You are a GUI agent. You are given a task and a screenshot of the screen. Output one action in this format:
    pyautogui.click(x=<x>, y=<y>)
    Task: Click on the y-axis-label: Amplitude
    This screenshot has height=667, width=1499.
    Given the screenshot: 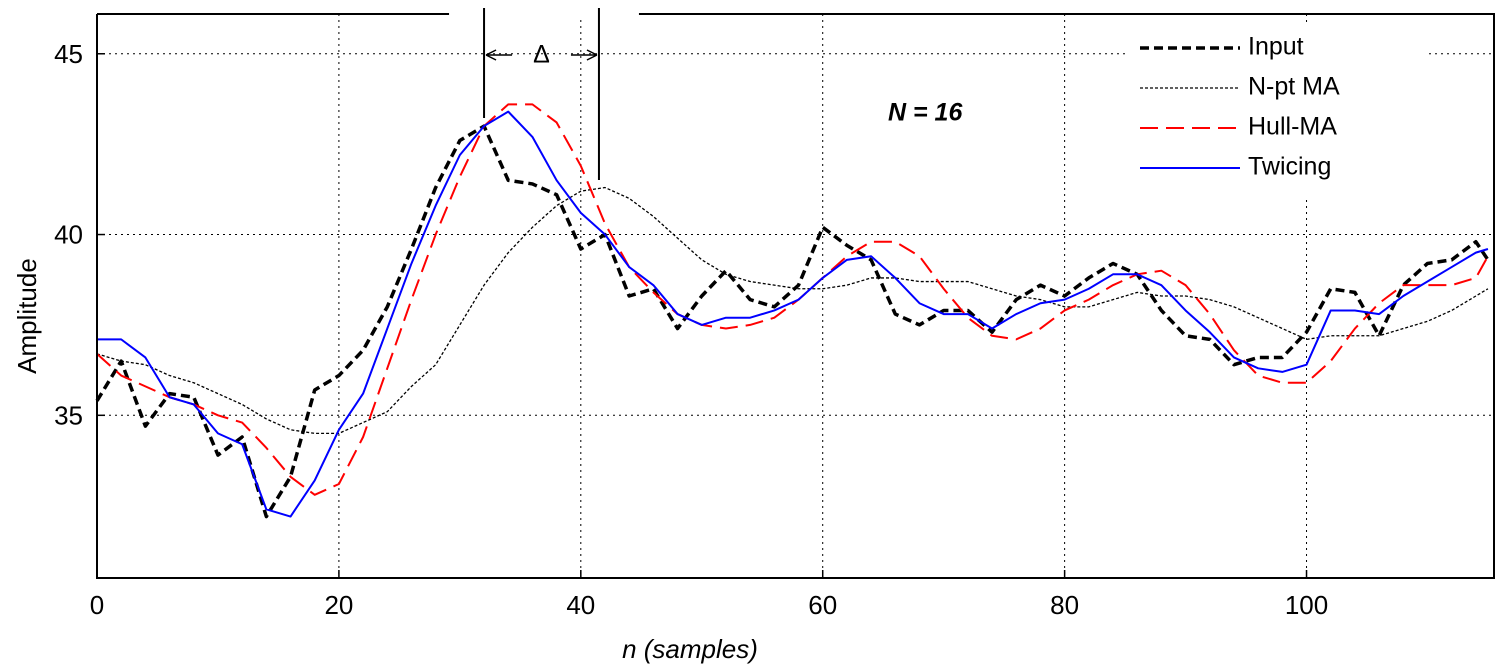 What is the action you would take?
    pyautogui.click(x=27, y=316)
    